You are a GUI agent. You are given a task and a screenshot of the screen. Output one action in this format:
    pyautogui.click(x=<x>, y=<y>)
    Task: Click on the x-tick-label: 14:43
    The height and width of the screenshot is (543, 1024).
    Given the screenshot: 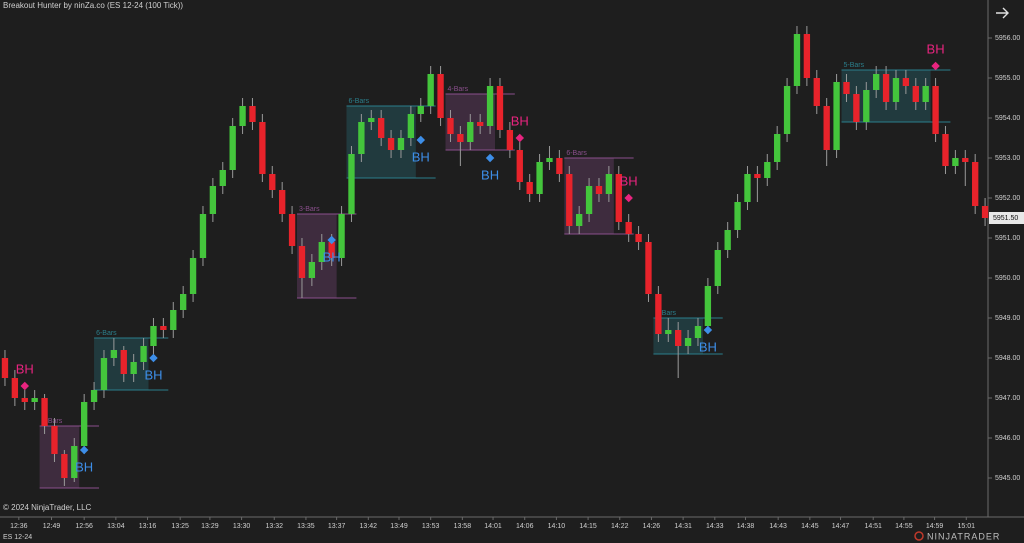 What is the action you would take?
    pyautogui.click(x=778, y=526)
    